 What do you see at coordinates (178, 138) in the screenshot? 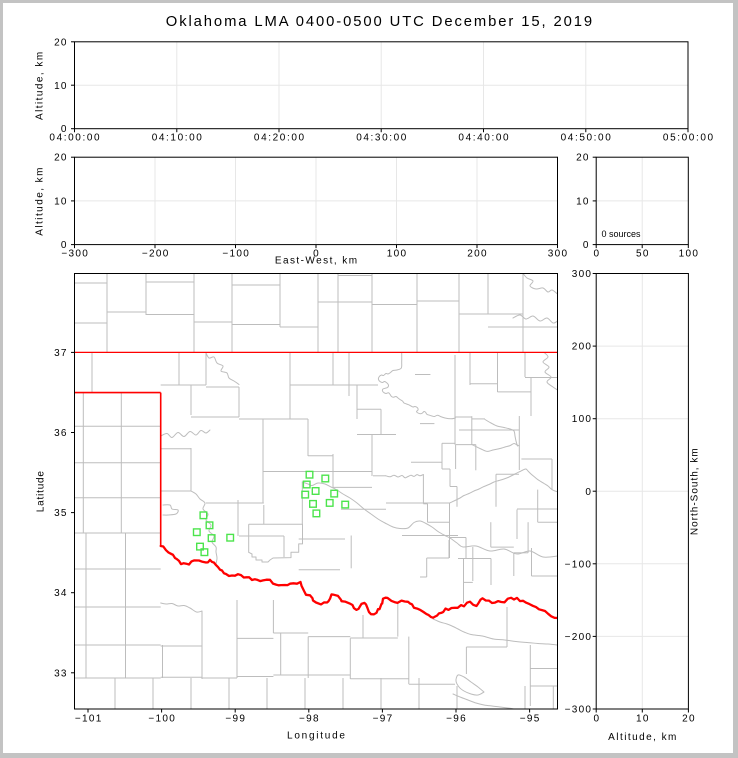
I see `svg-text: 04:10:00` at bounding box center [178, 138].